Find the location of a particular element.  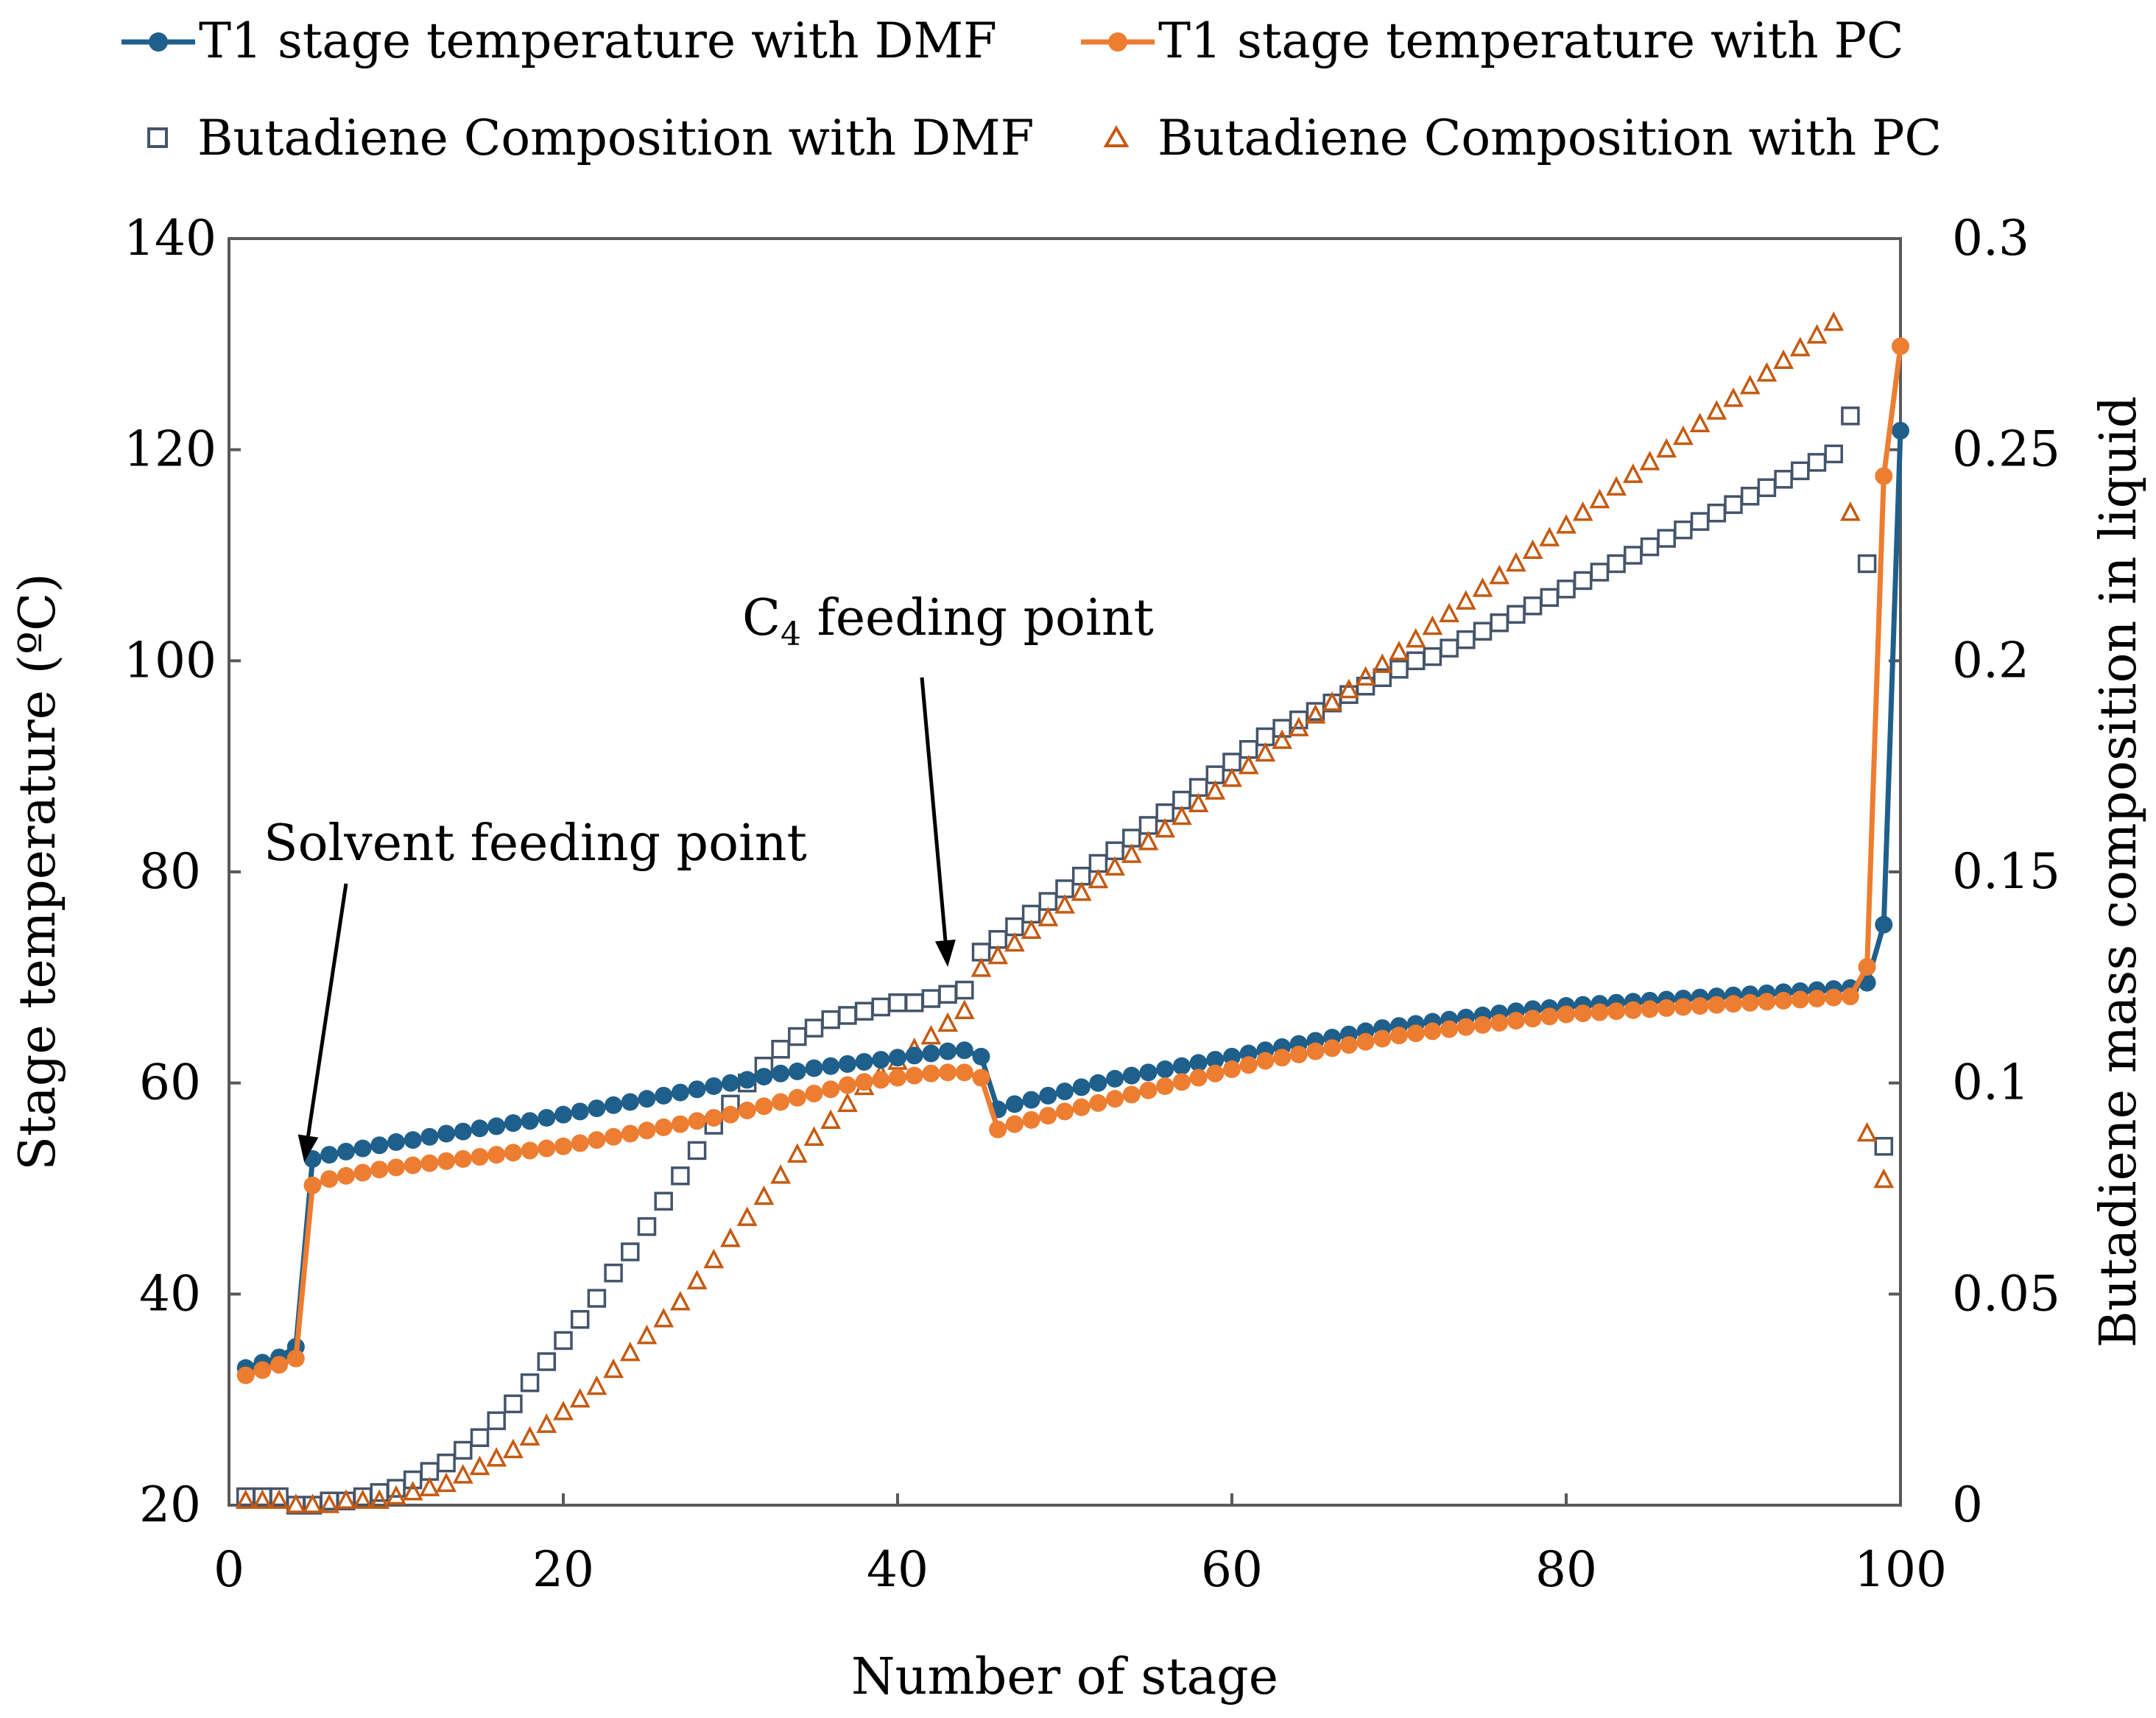

legend-entry-dmf-temp: T1 stage temperature with DMF is located at coordinates (559, 41).